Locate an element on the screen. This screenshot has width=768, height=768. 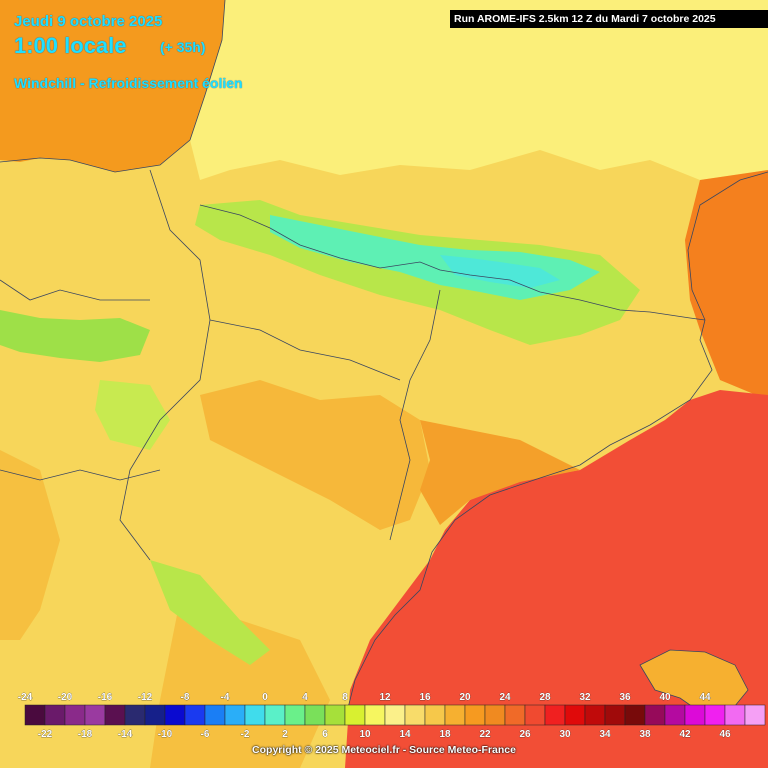
mallorca is located at coordinates (694, 681).